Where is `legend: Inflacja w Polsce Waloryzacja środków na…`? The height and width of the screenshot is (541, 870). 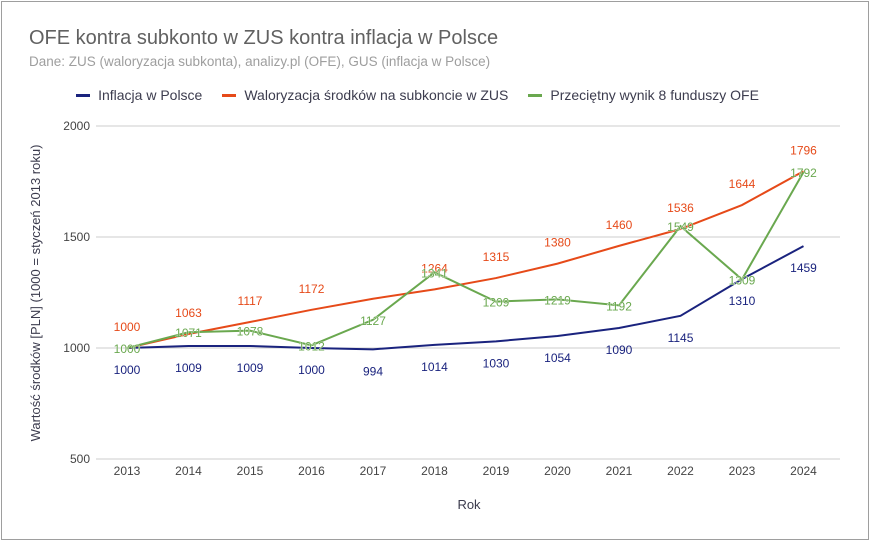 legend: Inflacja w Polsce Waloryzacja środków na… is located at coordinates (435, 95).